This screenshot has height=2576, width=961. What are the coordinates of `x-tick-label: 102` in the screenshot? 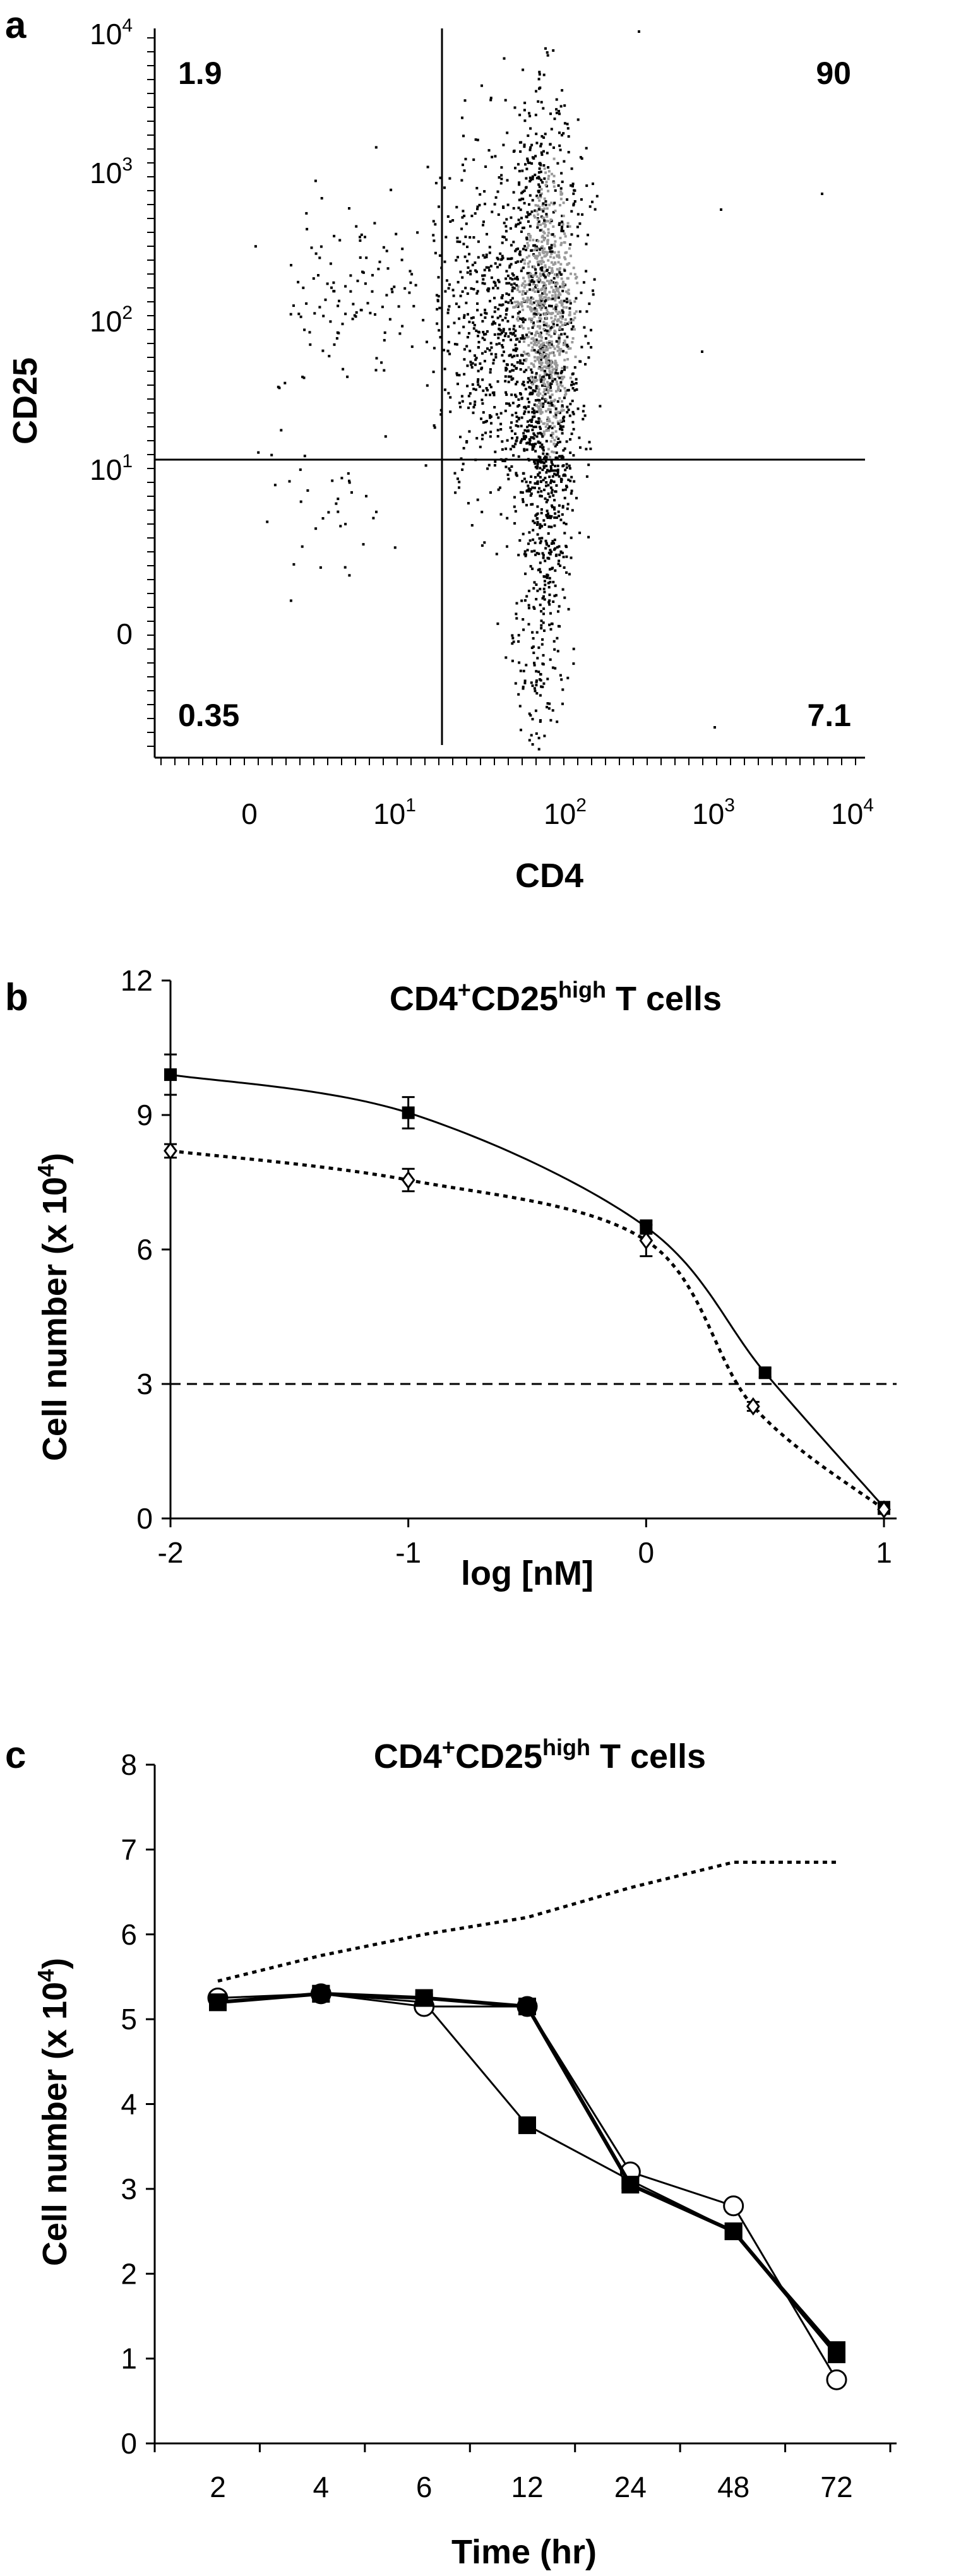 It's located at (565, 812).